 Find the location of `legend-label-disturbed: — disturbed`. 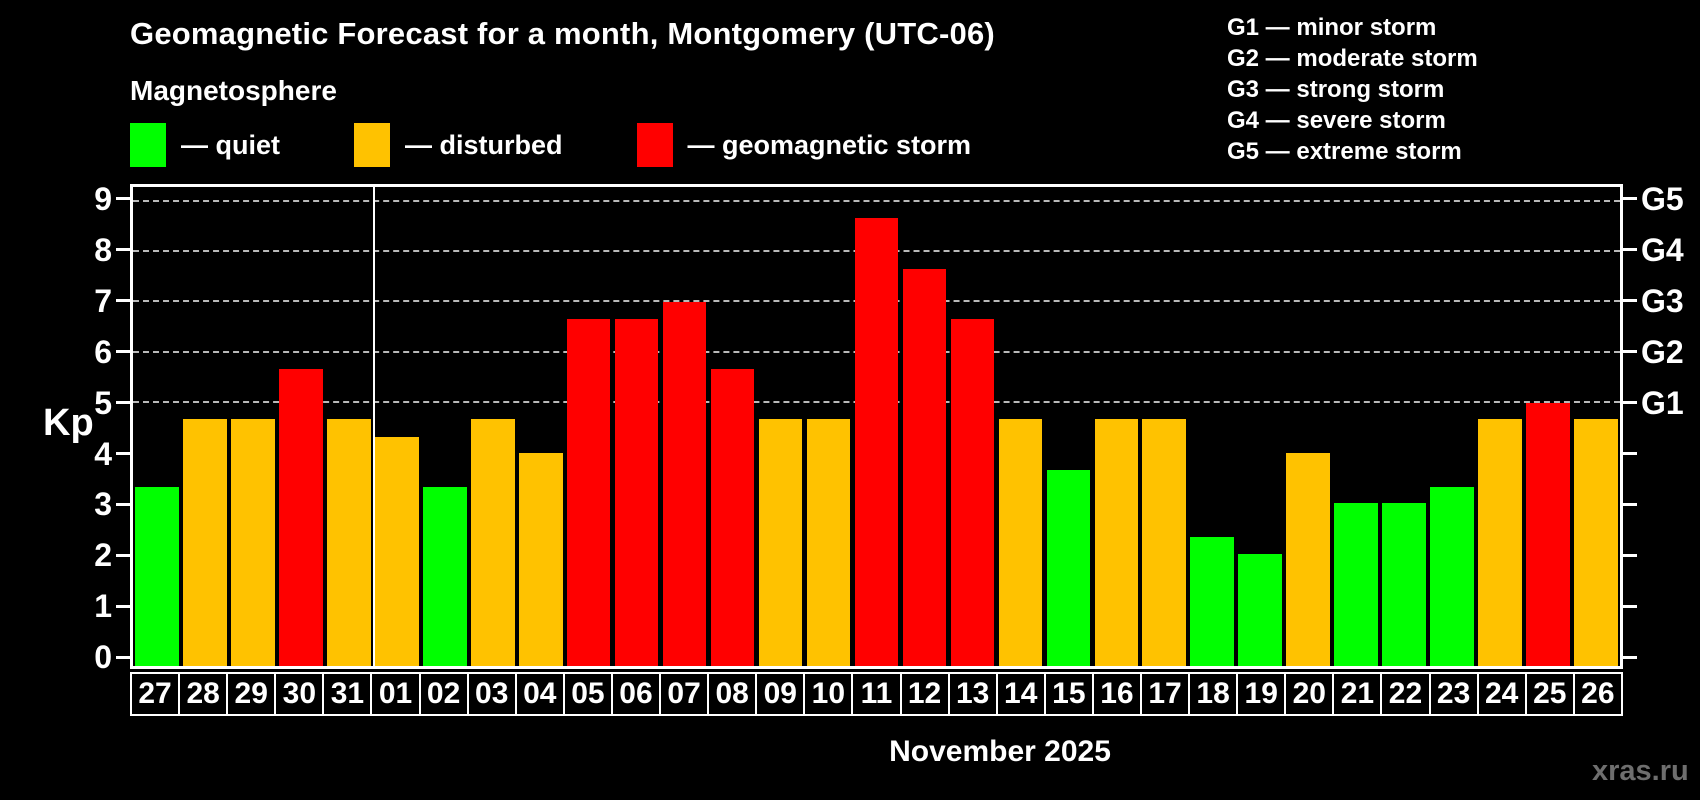

legend-label-disturbed: — disturbed is located at coordinates (484, 144).